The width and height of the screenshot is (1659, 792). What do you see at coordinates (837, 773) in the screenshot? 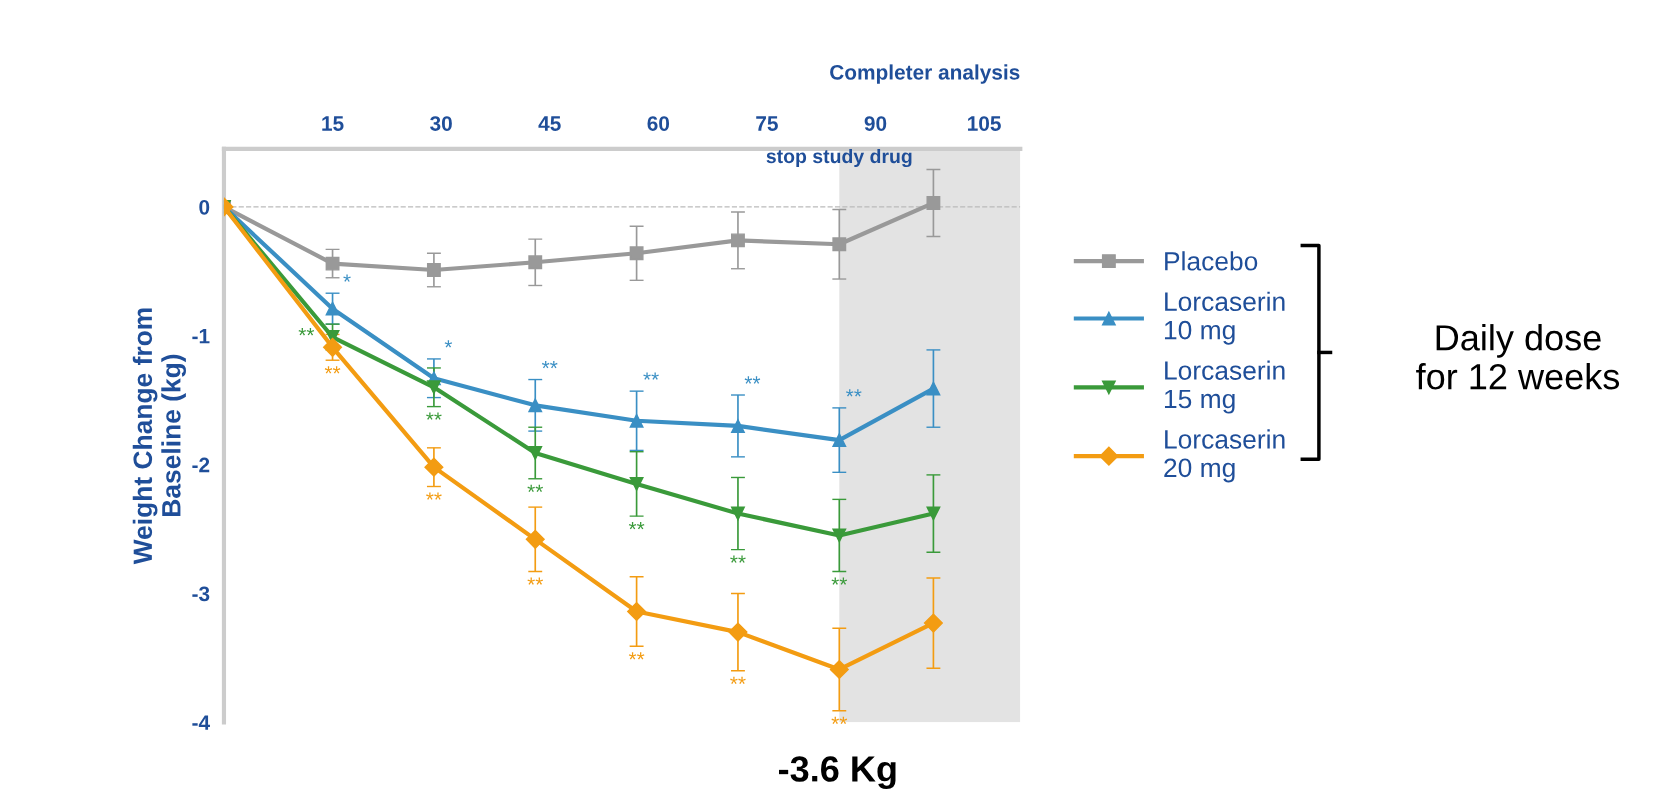
I see `text: -3.6 Kg` at bounding box center [837, 773].